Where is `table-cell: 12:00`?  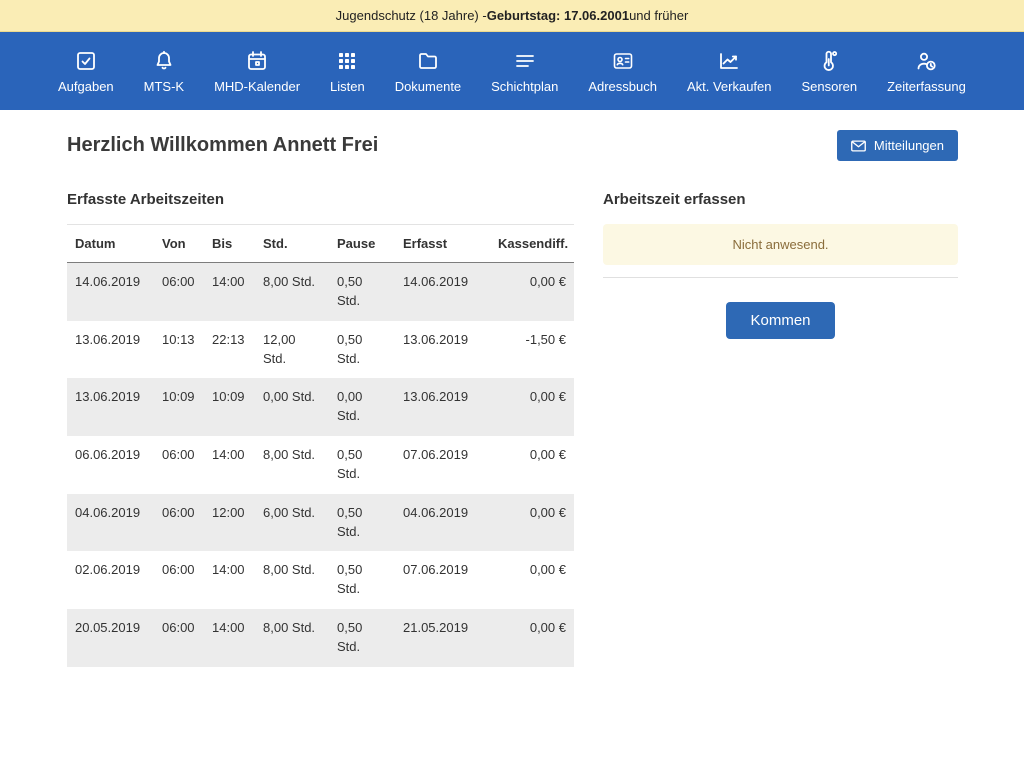 table-cell: 12:00 is located at coordinates (228, 512).